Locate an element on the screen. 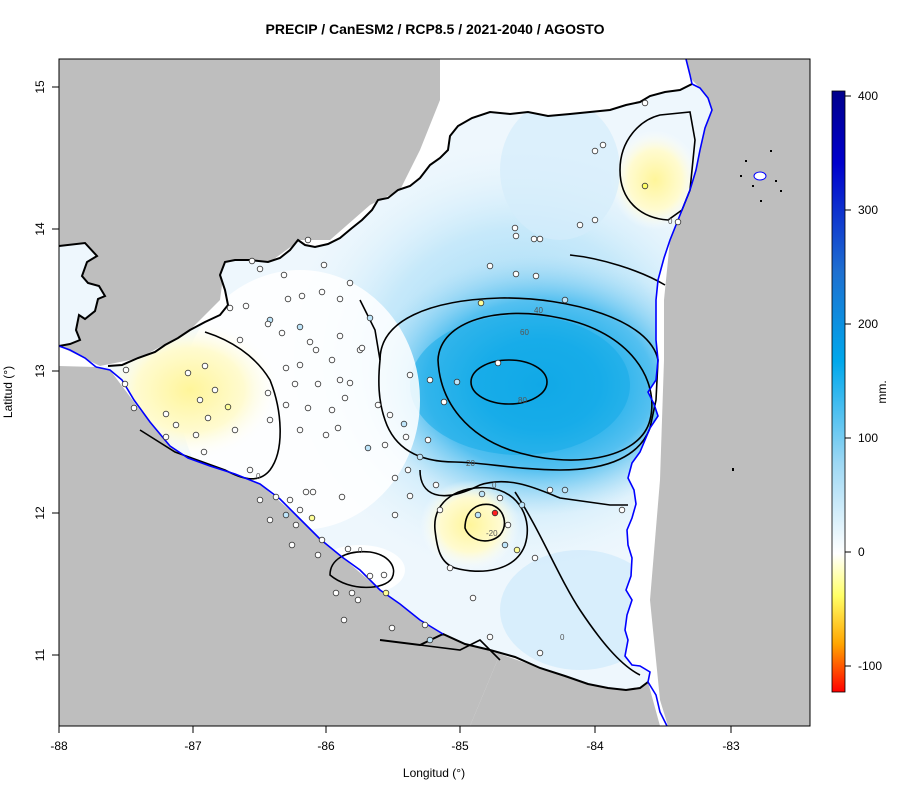 The width and height of the screenshot is (900, 800). contour-label-80: 80 is located at coordinates (522, 400).